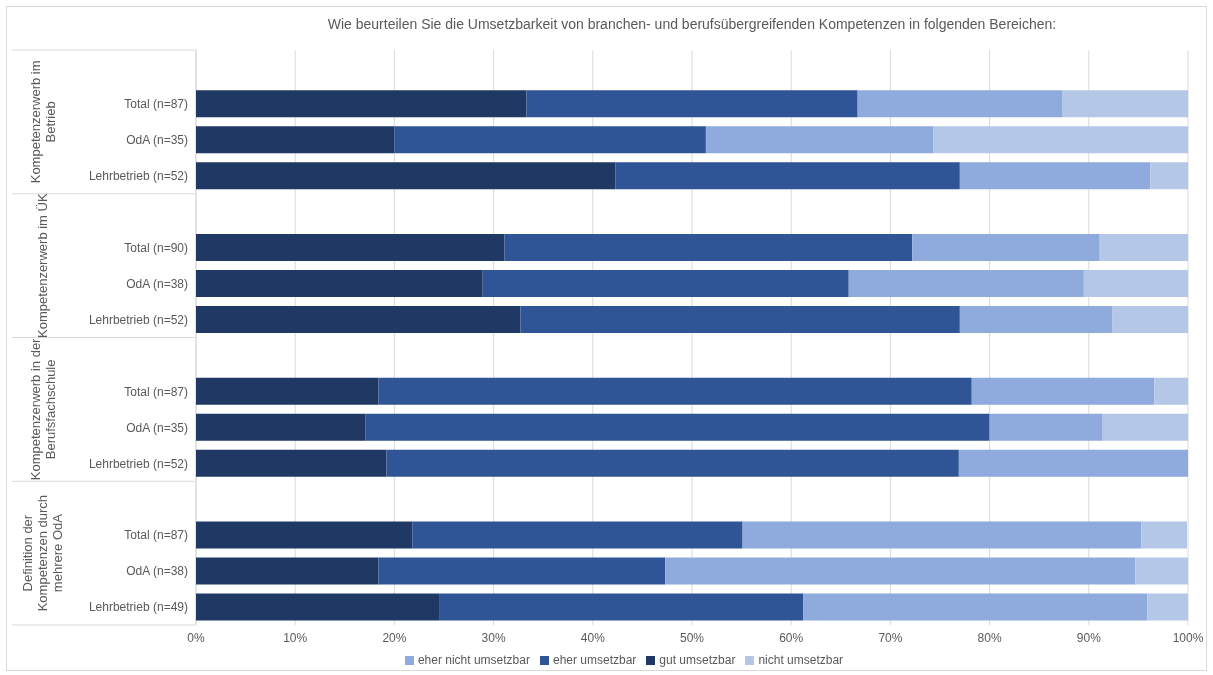  Describe the element at coordinates (593, 637) in the screenshot. I see `x-tick-label: 40%` at that location.